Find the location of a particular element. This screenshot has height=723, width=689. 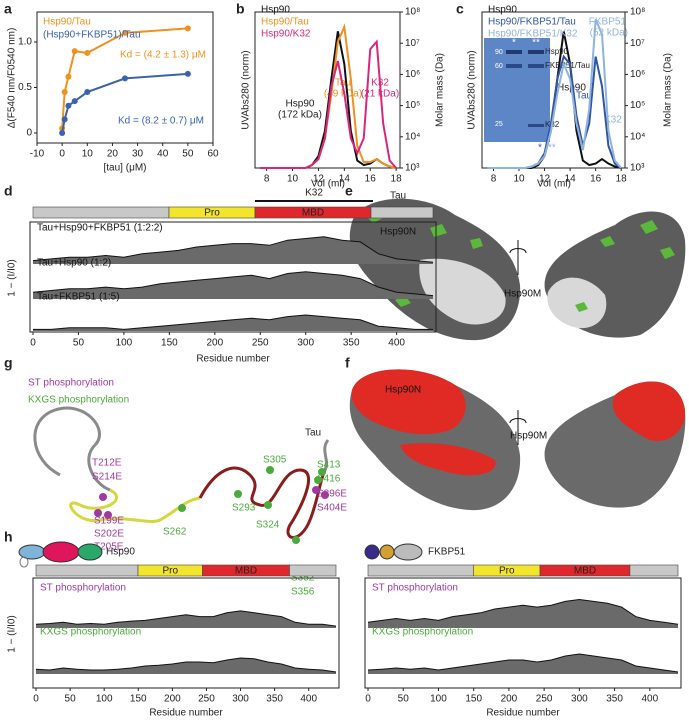

gel-marker: 60 is located at coordinates (499, 66).